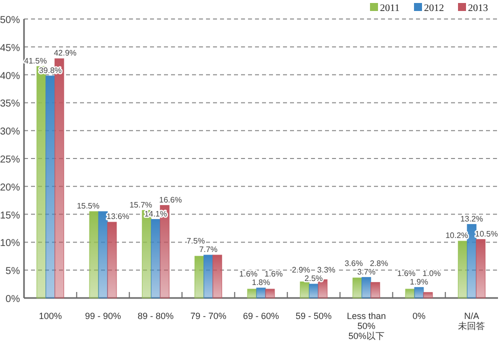 The width and height of the screenshot is (500, 344). I want to click on data-label: 1.8%, so click(261, 282).